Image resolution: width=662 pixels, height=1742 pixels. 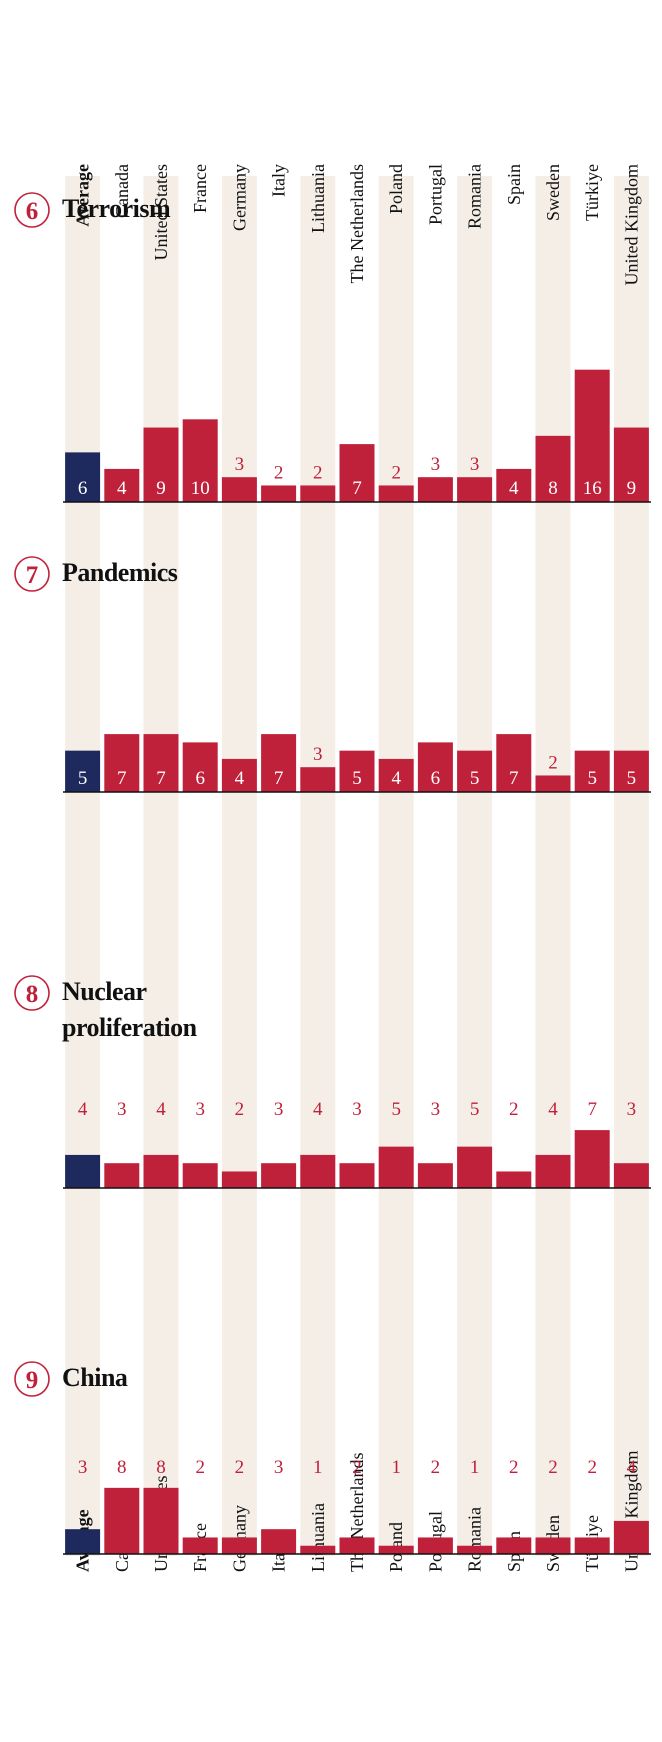 I want to click on category-label: Germany, so click(x=239, y=197).